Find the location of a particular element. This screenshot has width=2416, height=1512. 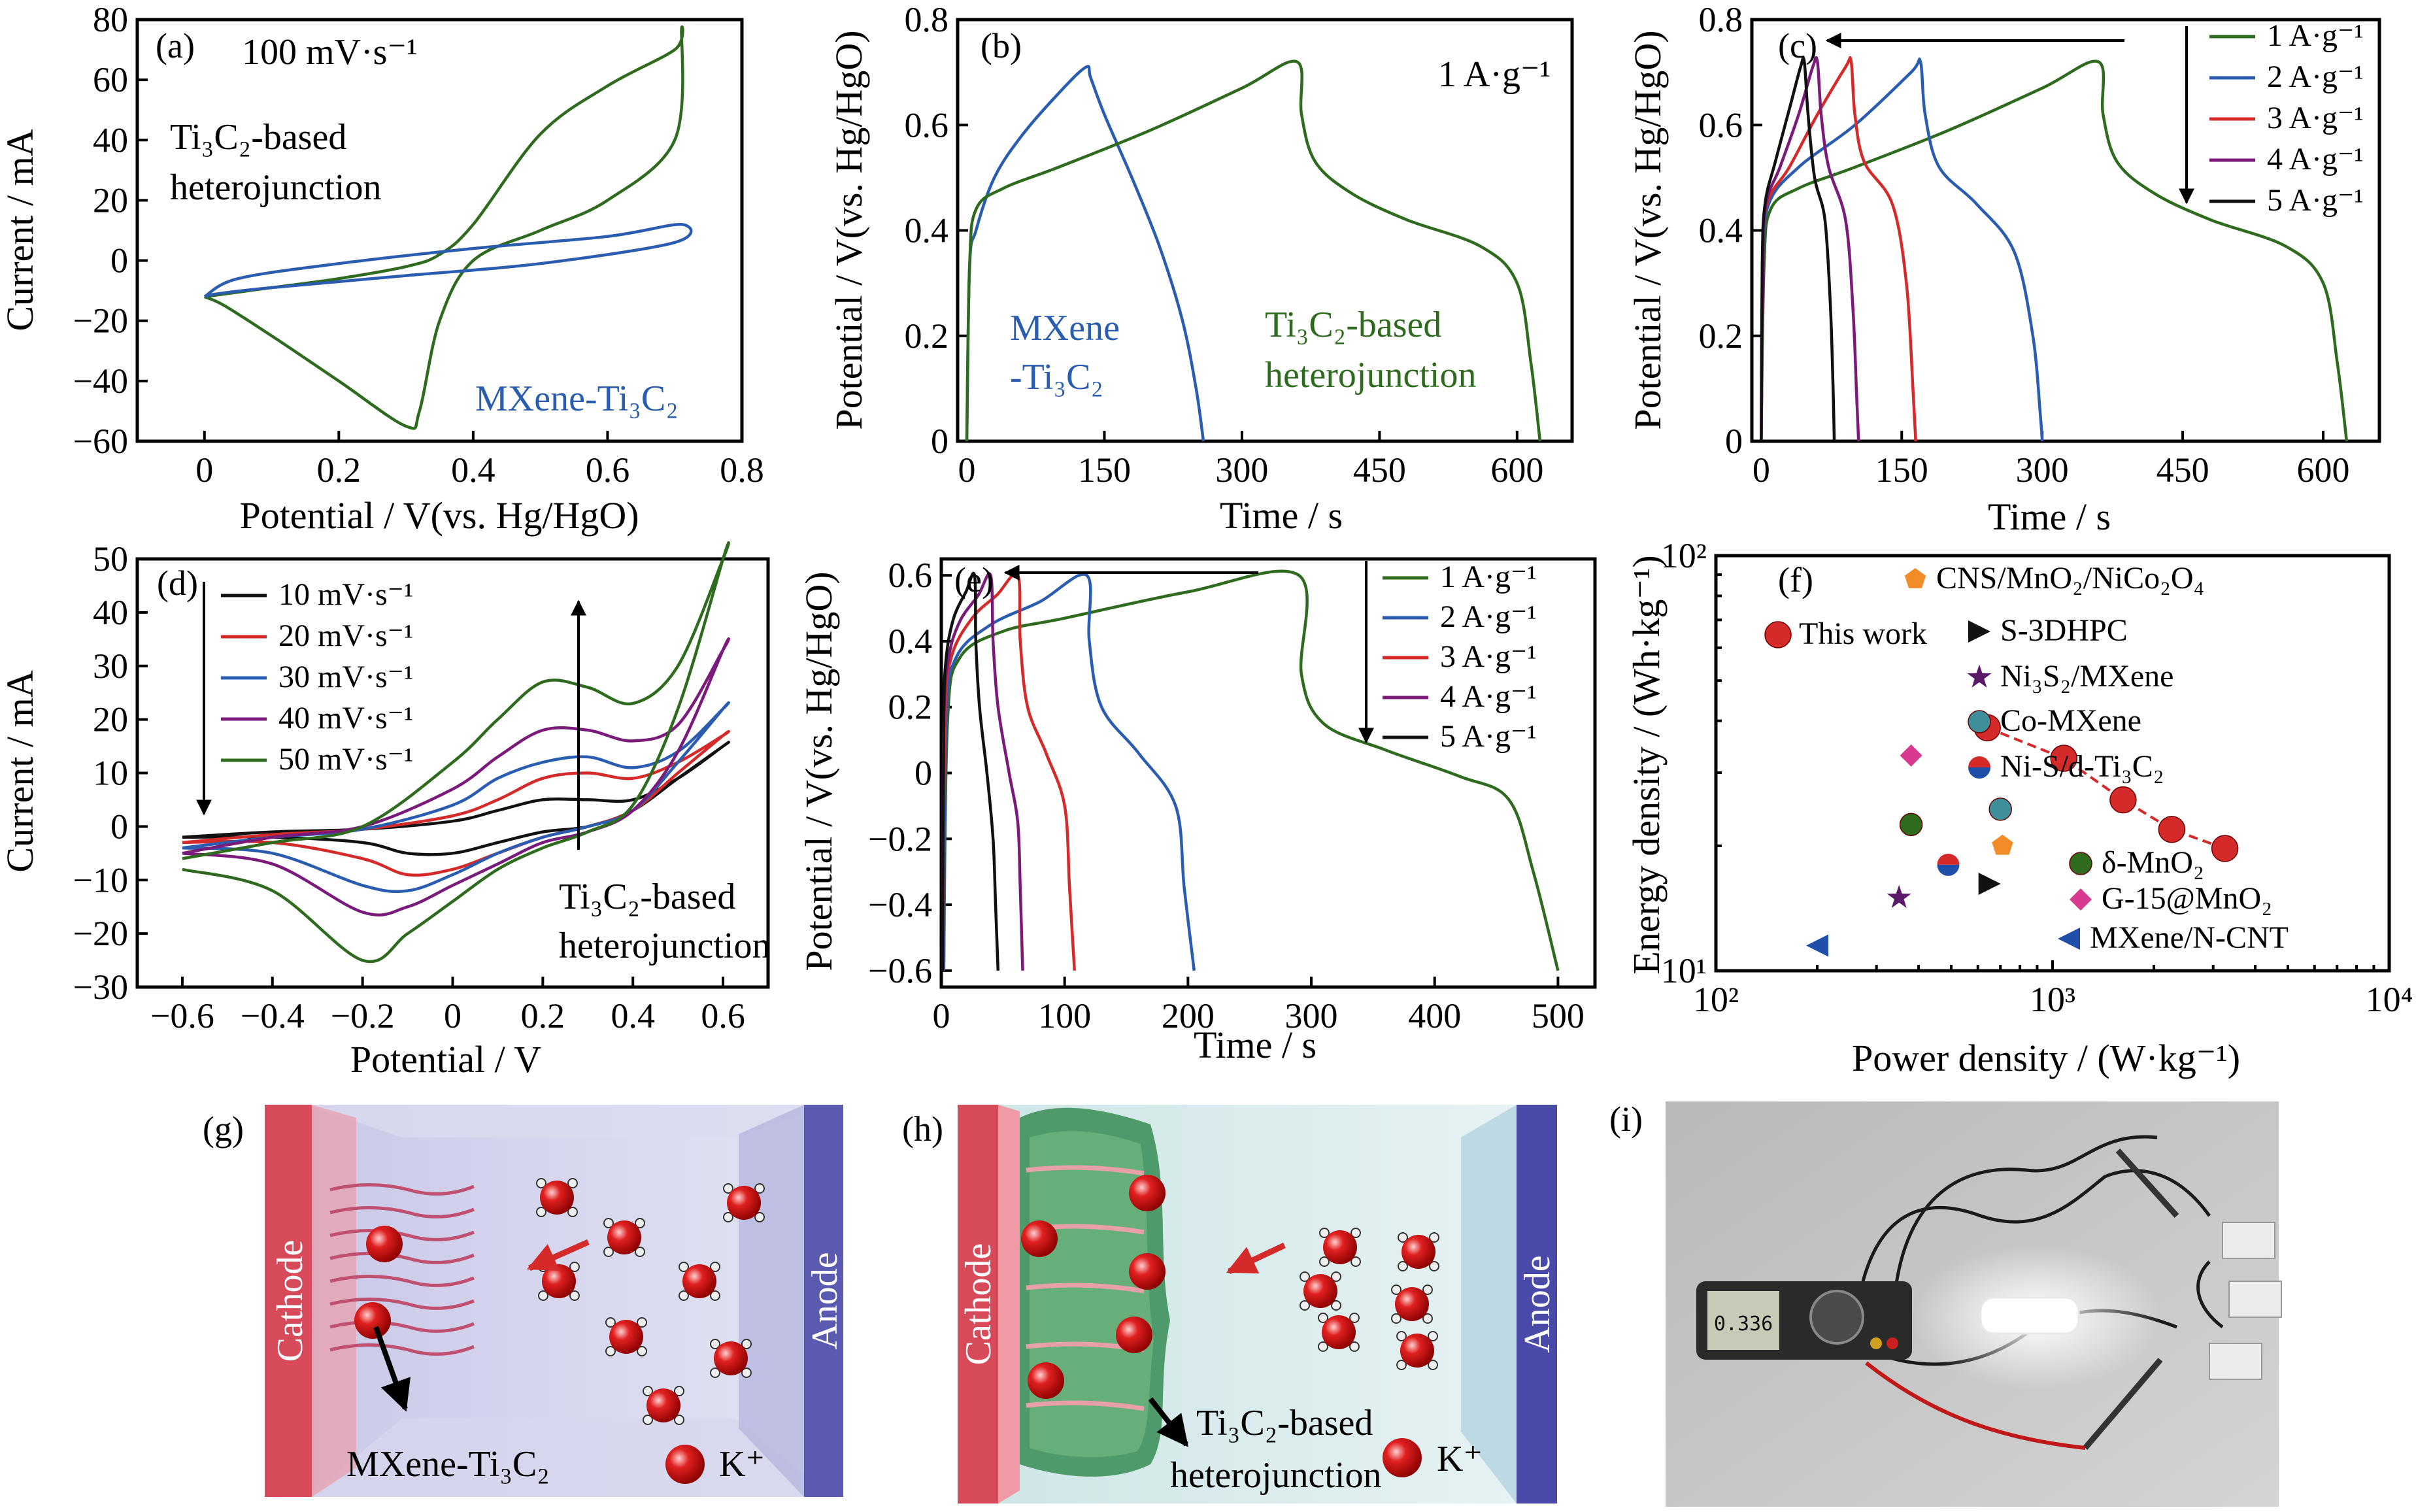

panel-h-anode-label: Anode is located at coordinates (1537, 1303).